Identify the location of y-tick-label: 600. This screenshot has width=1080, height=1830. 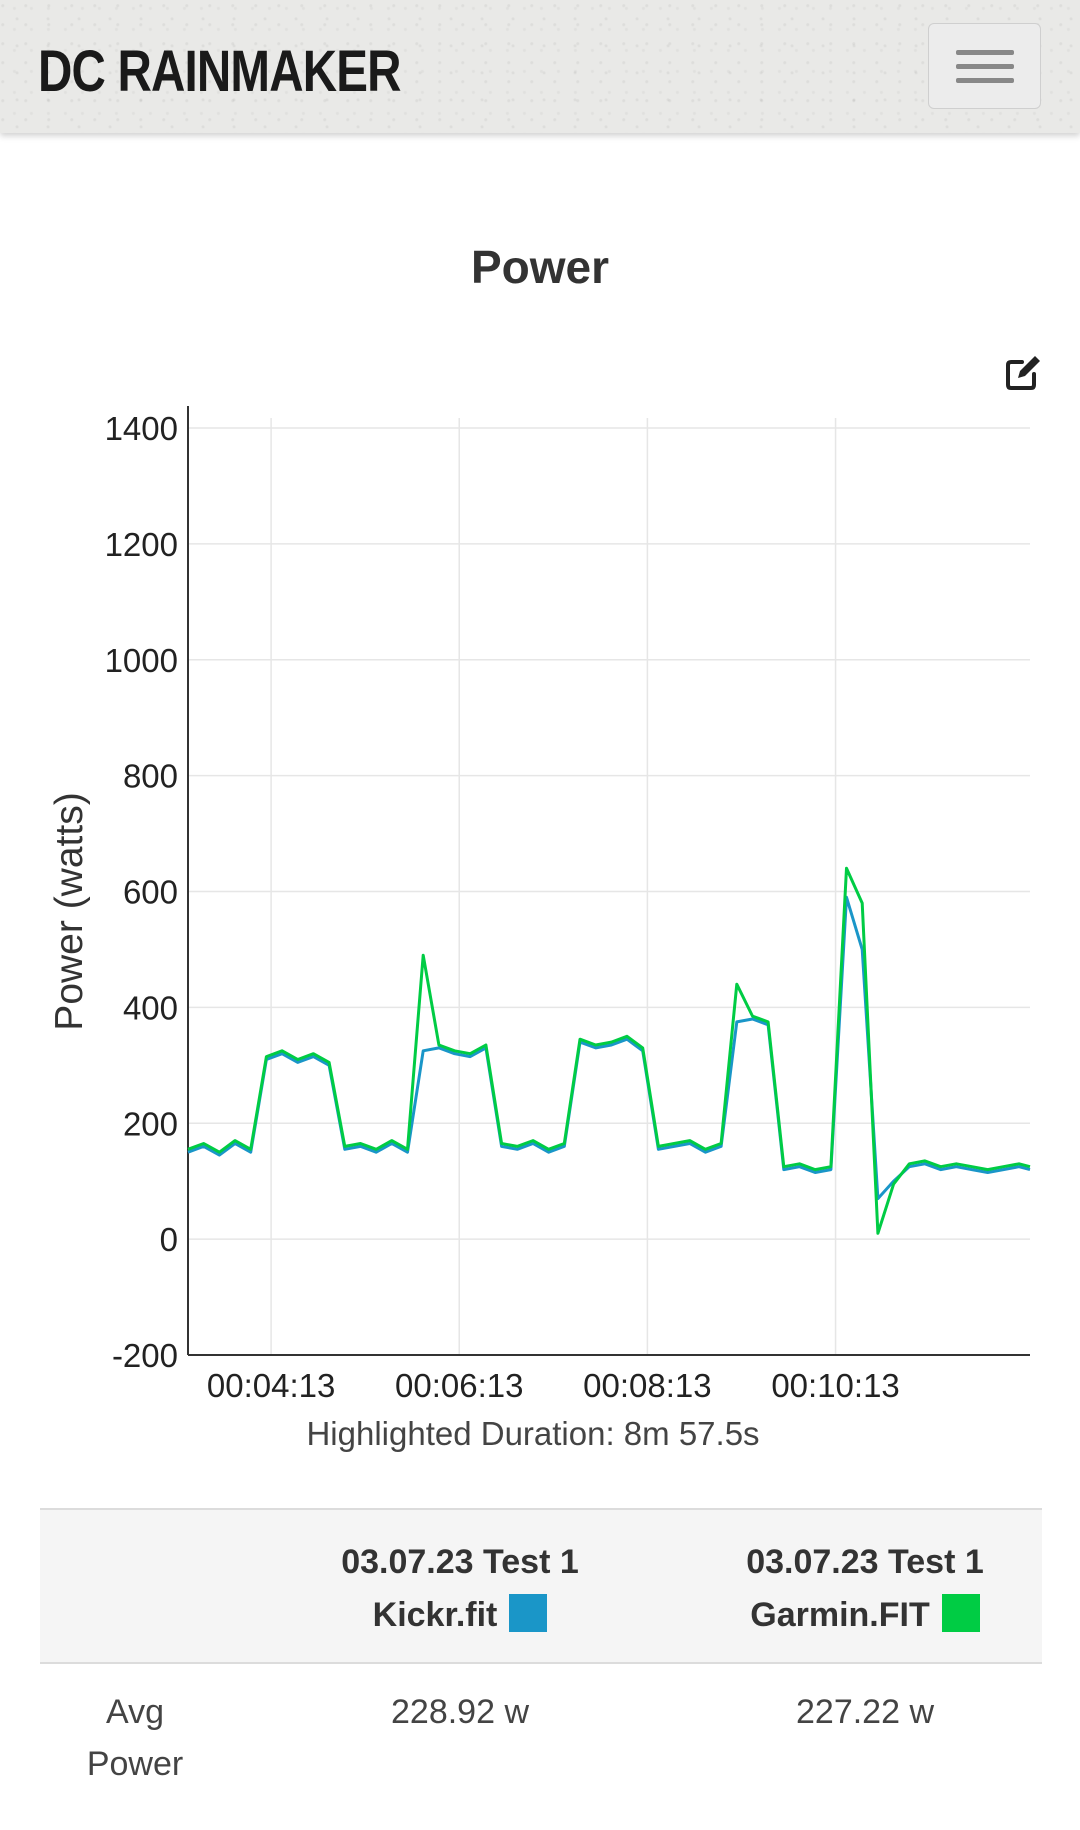
(150, 892).